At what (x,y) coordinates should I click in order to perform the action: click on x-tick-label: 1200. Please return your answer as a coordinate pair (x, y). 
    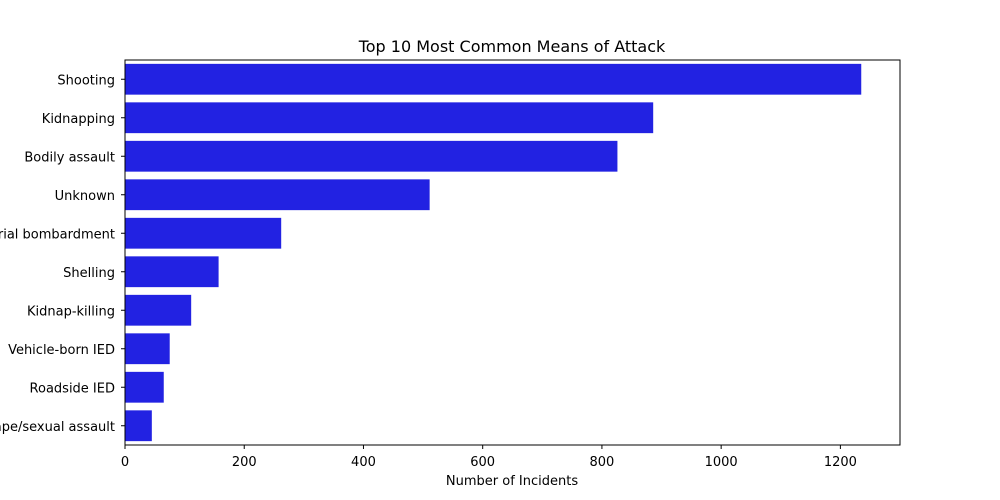
    Looking at the image, I should click on (840, 462).